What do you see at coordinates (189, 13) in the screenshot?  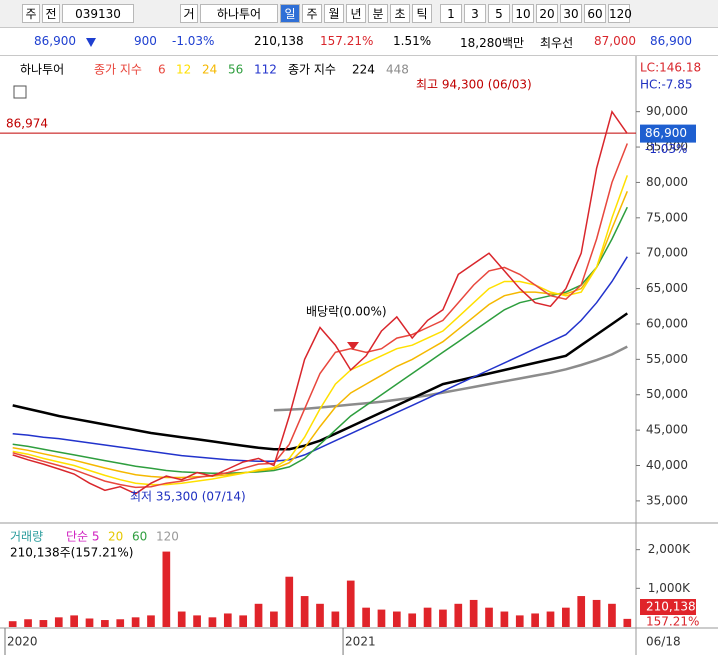 I see `toolbar-item: 거` at bounding box center [189, 13].